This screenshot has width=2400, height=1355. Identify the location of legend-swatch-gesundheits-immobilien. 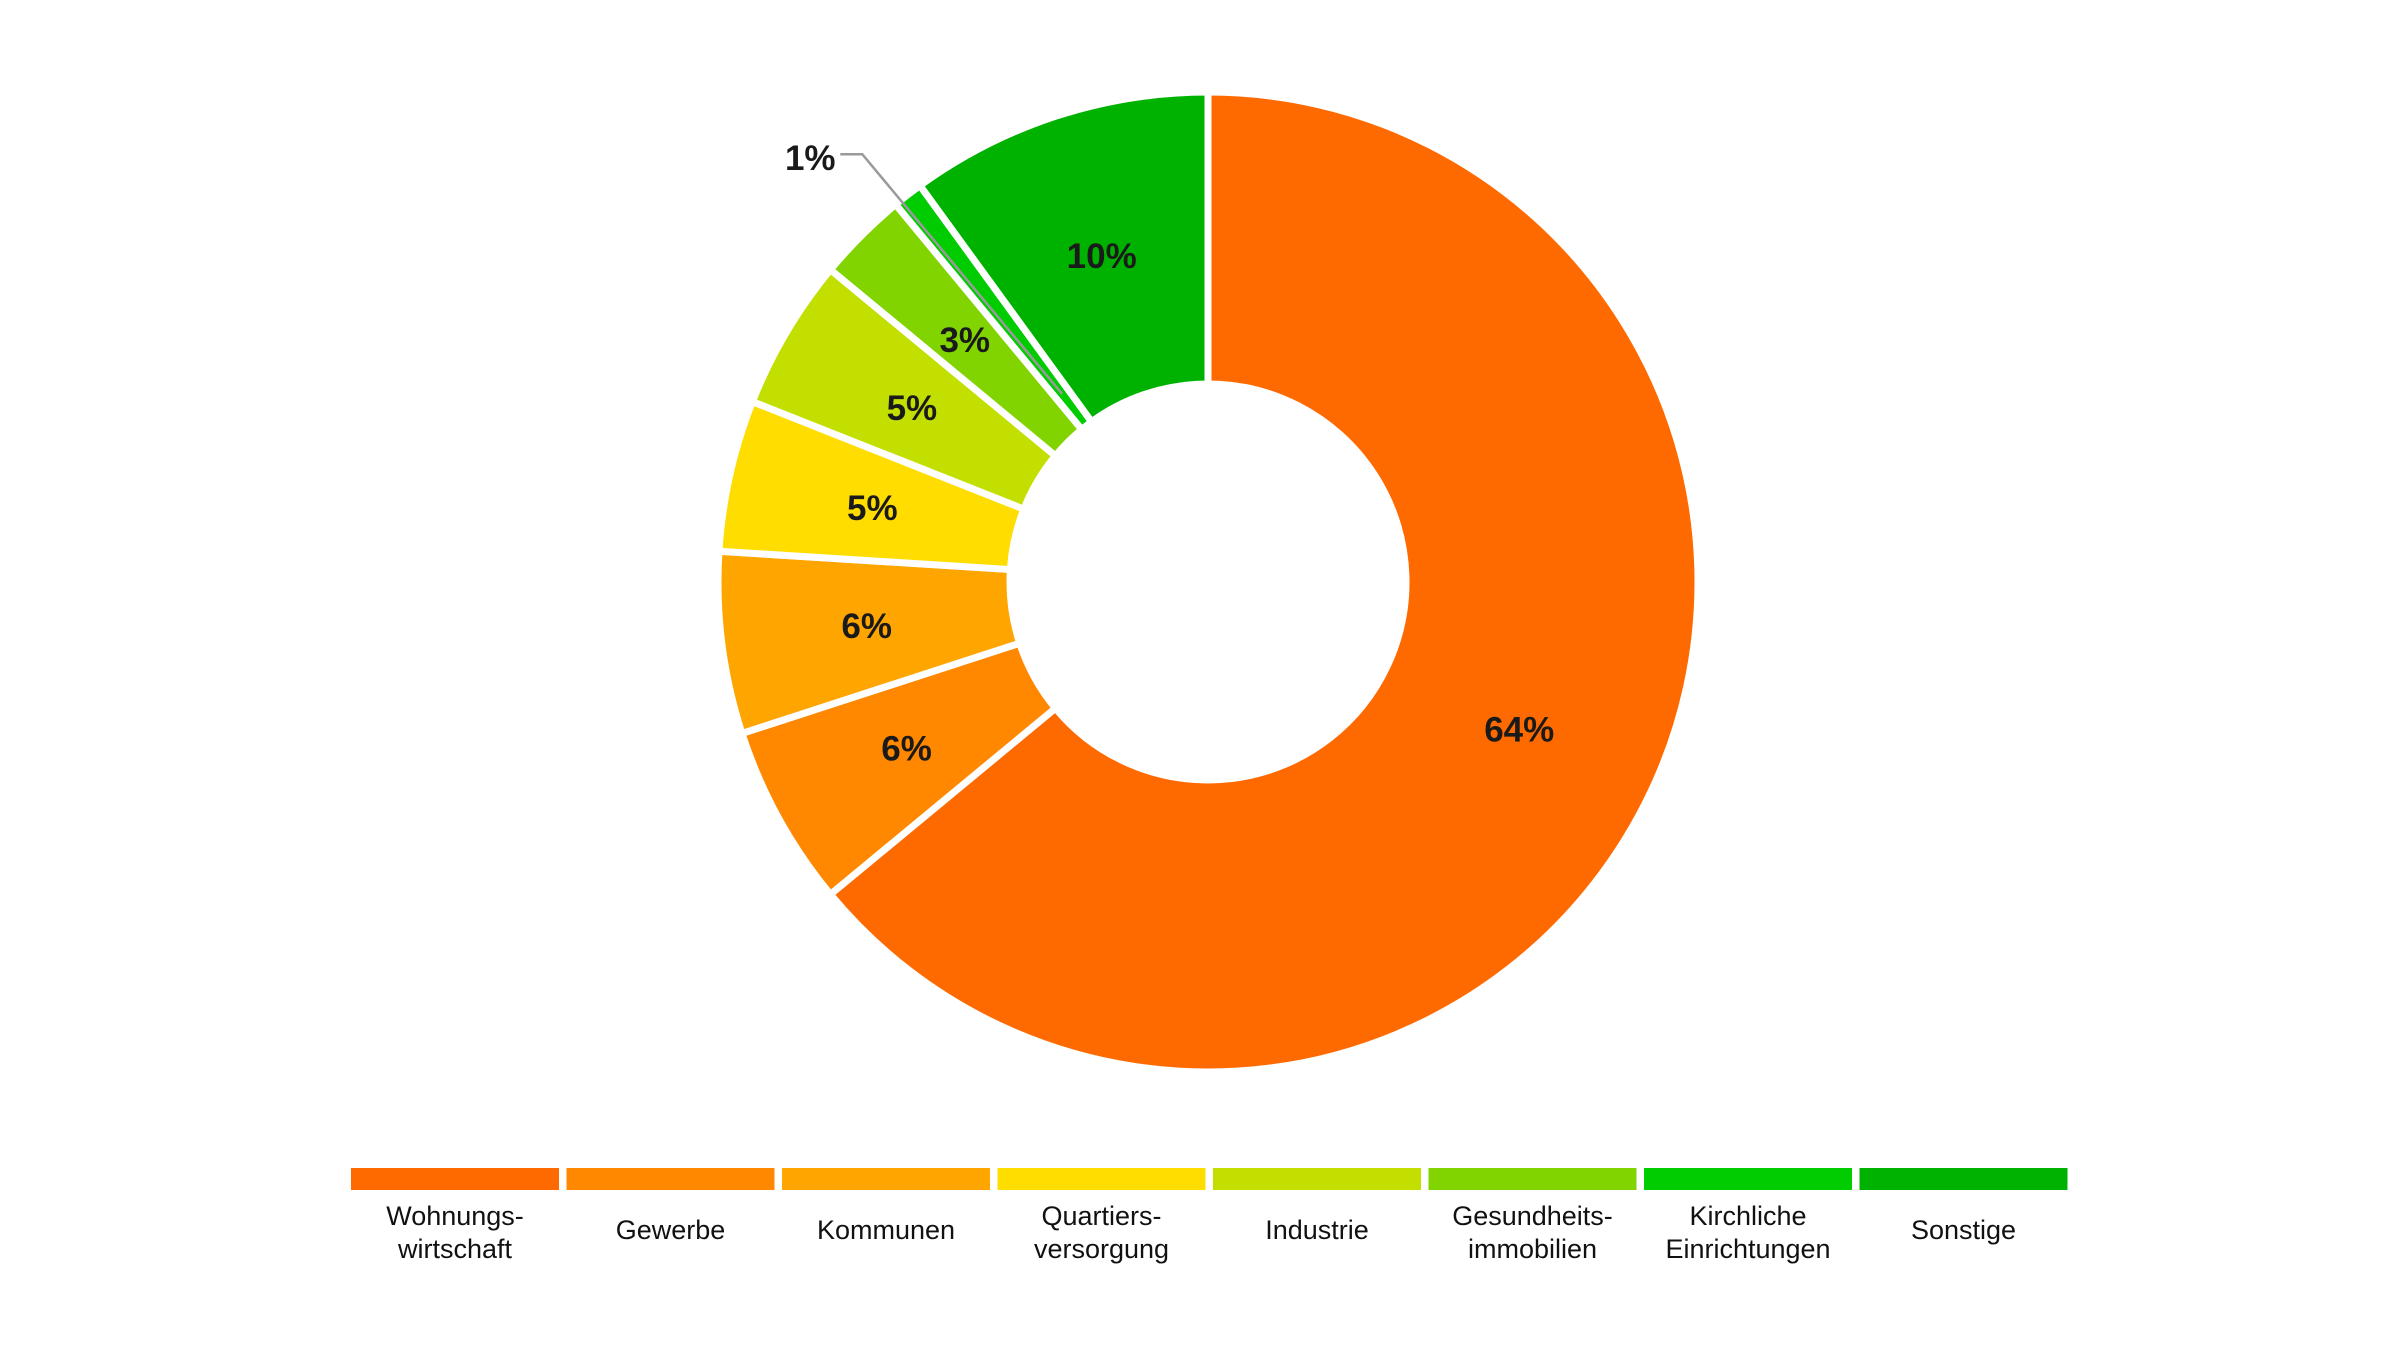
(1532, 1179).